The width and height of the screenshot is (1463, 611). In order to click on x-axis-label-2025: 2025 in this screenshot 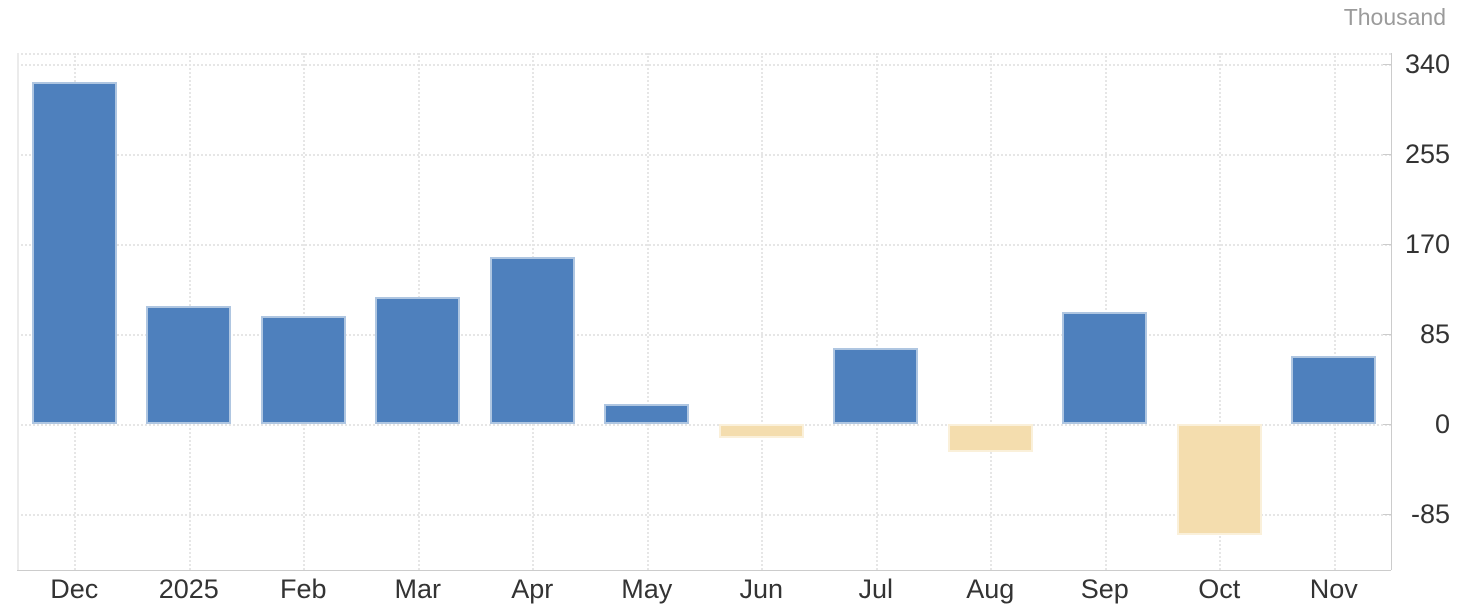, I will do `click(188, 589)`.